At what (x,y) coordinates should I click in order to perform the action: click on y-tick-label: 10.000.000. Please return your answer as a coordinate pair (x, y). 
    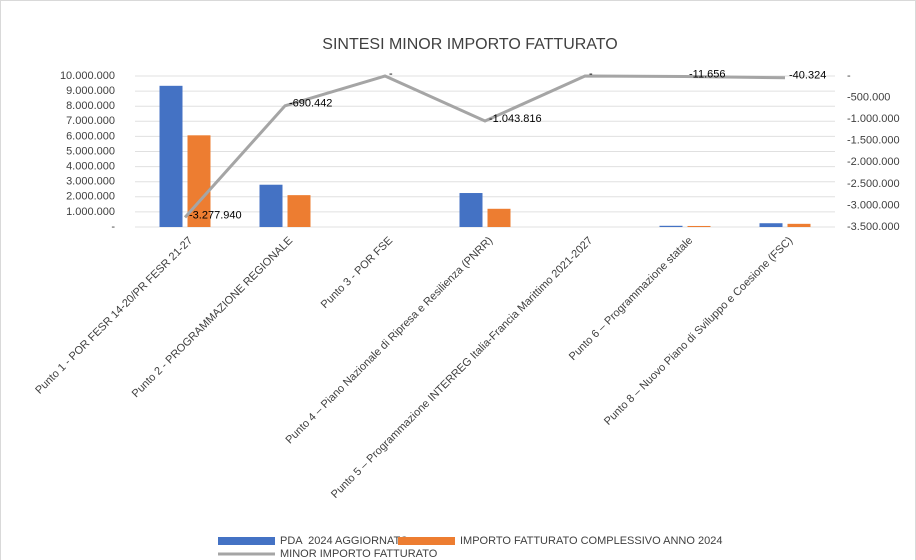
    Looking at the image, I should click on (87, 76).